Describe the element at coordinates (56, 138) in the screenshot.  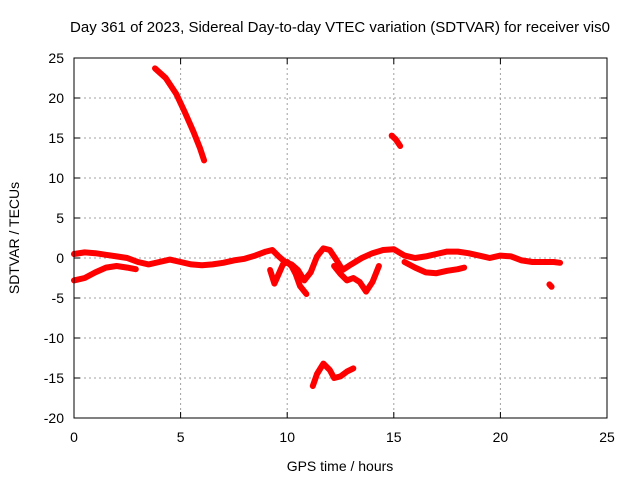
I see `y-tick-label: 15` at that location.